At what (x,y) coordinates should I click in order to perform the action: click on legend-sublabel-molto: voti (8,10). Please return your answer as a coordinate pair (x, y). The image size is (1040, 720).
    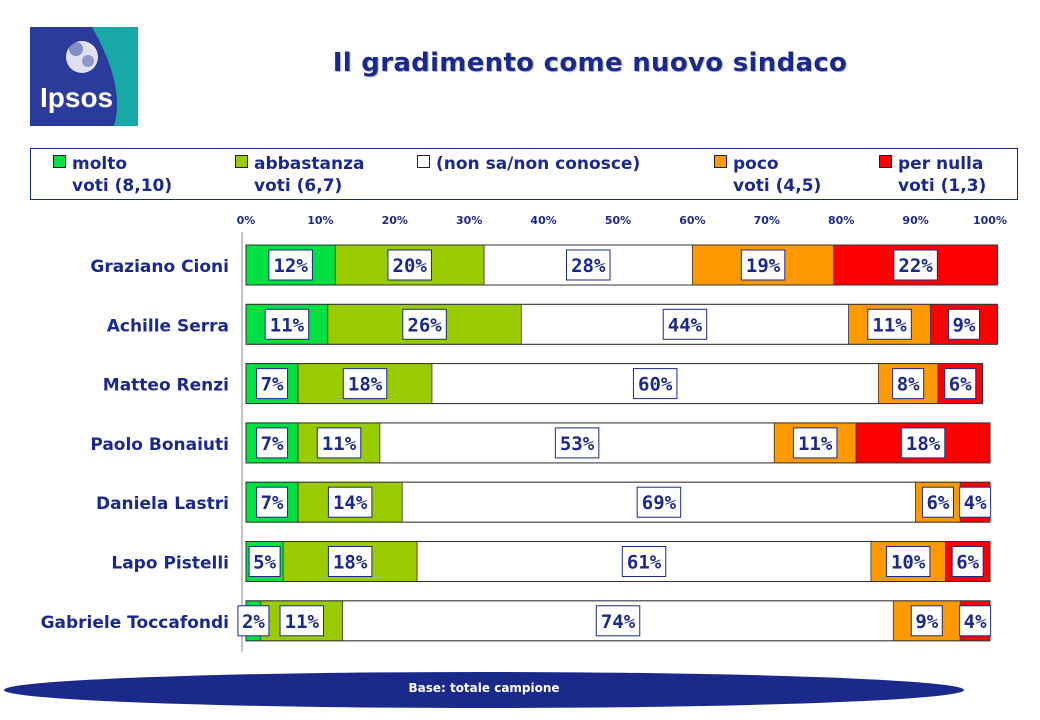
    Looking at the image, I should click on (122, 186).